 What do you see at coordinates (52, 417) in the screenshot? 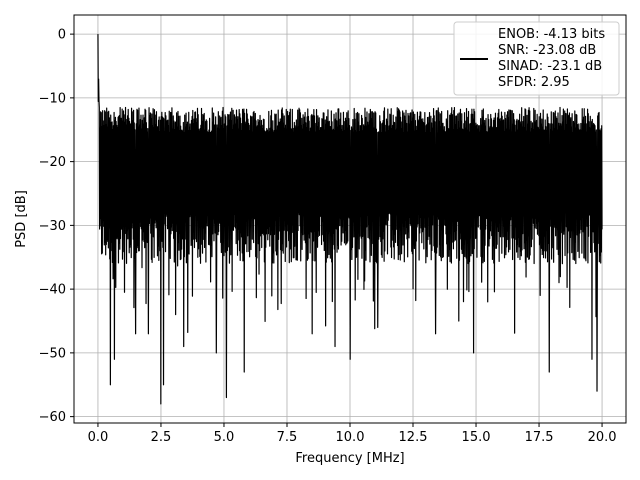
I see `y-tick-label: −60` at bounding box center [52, 417].